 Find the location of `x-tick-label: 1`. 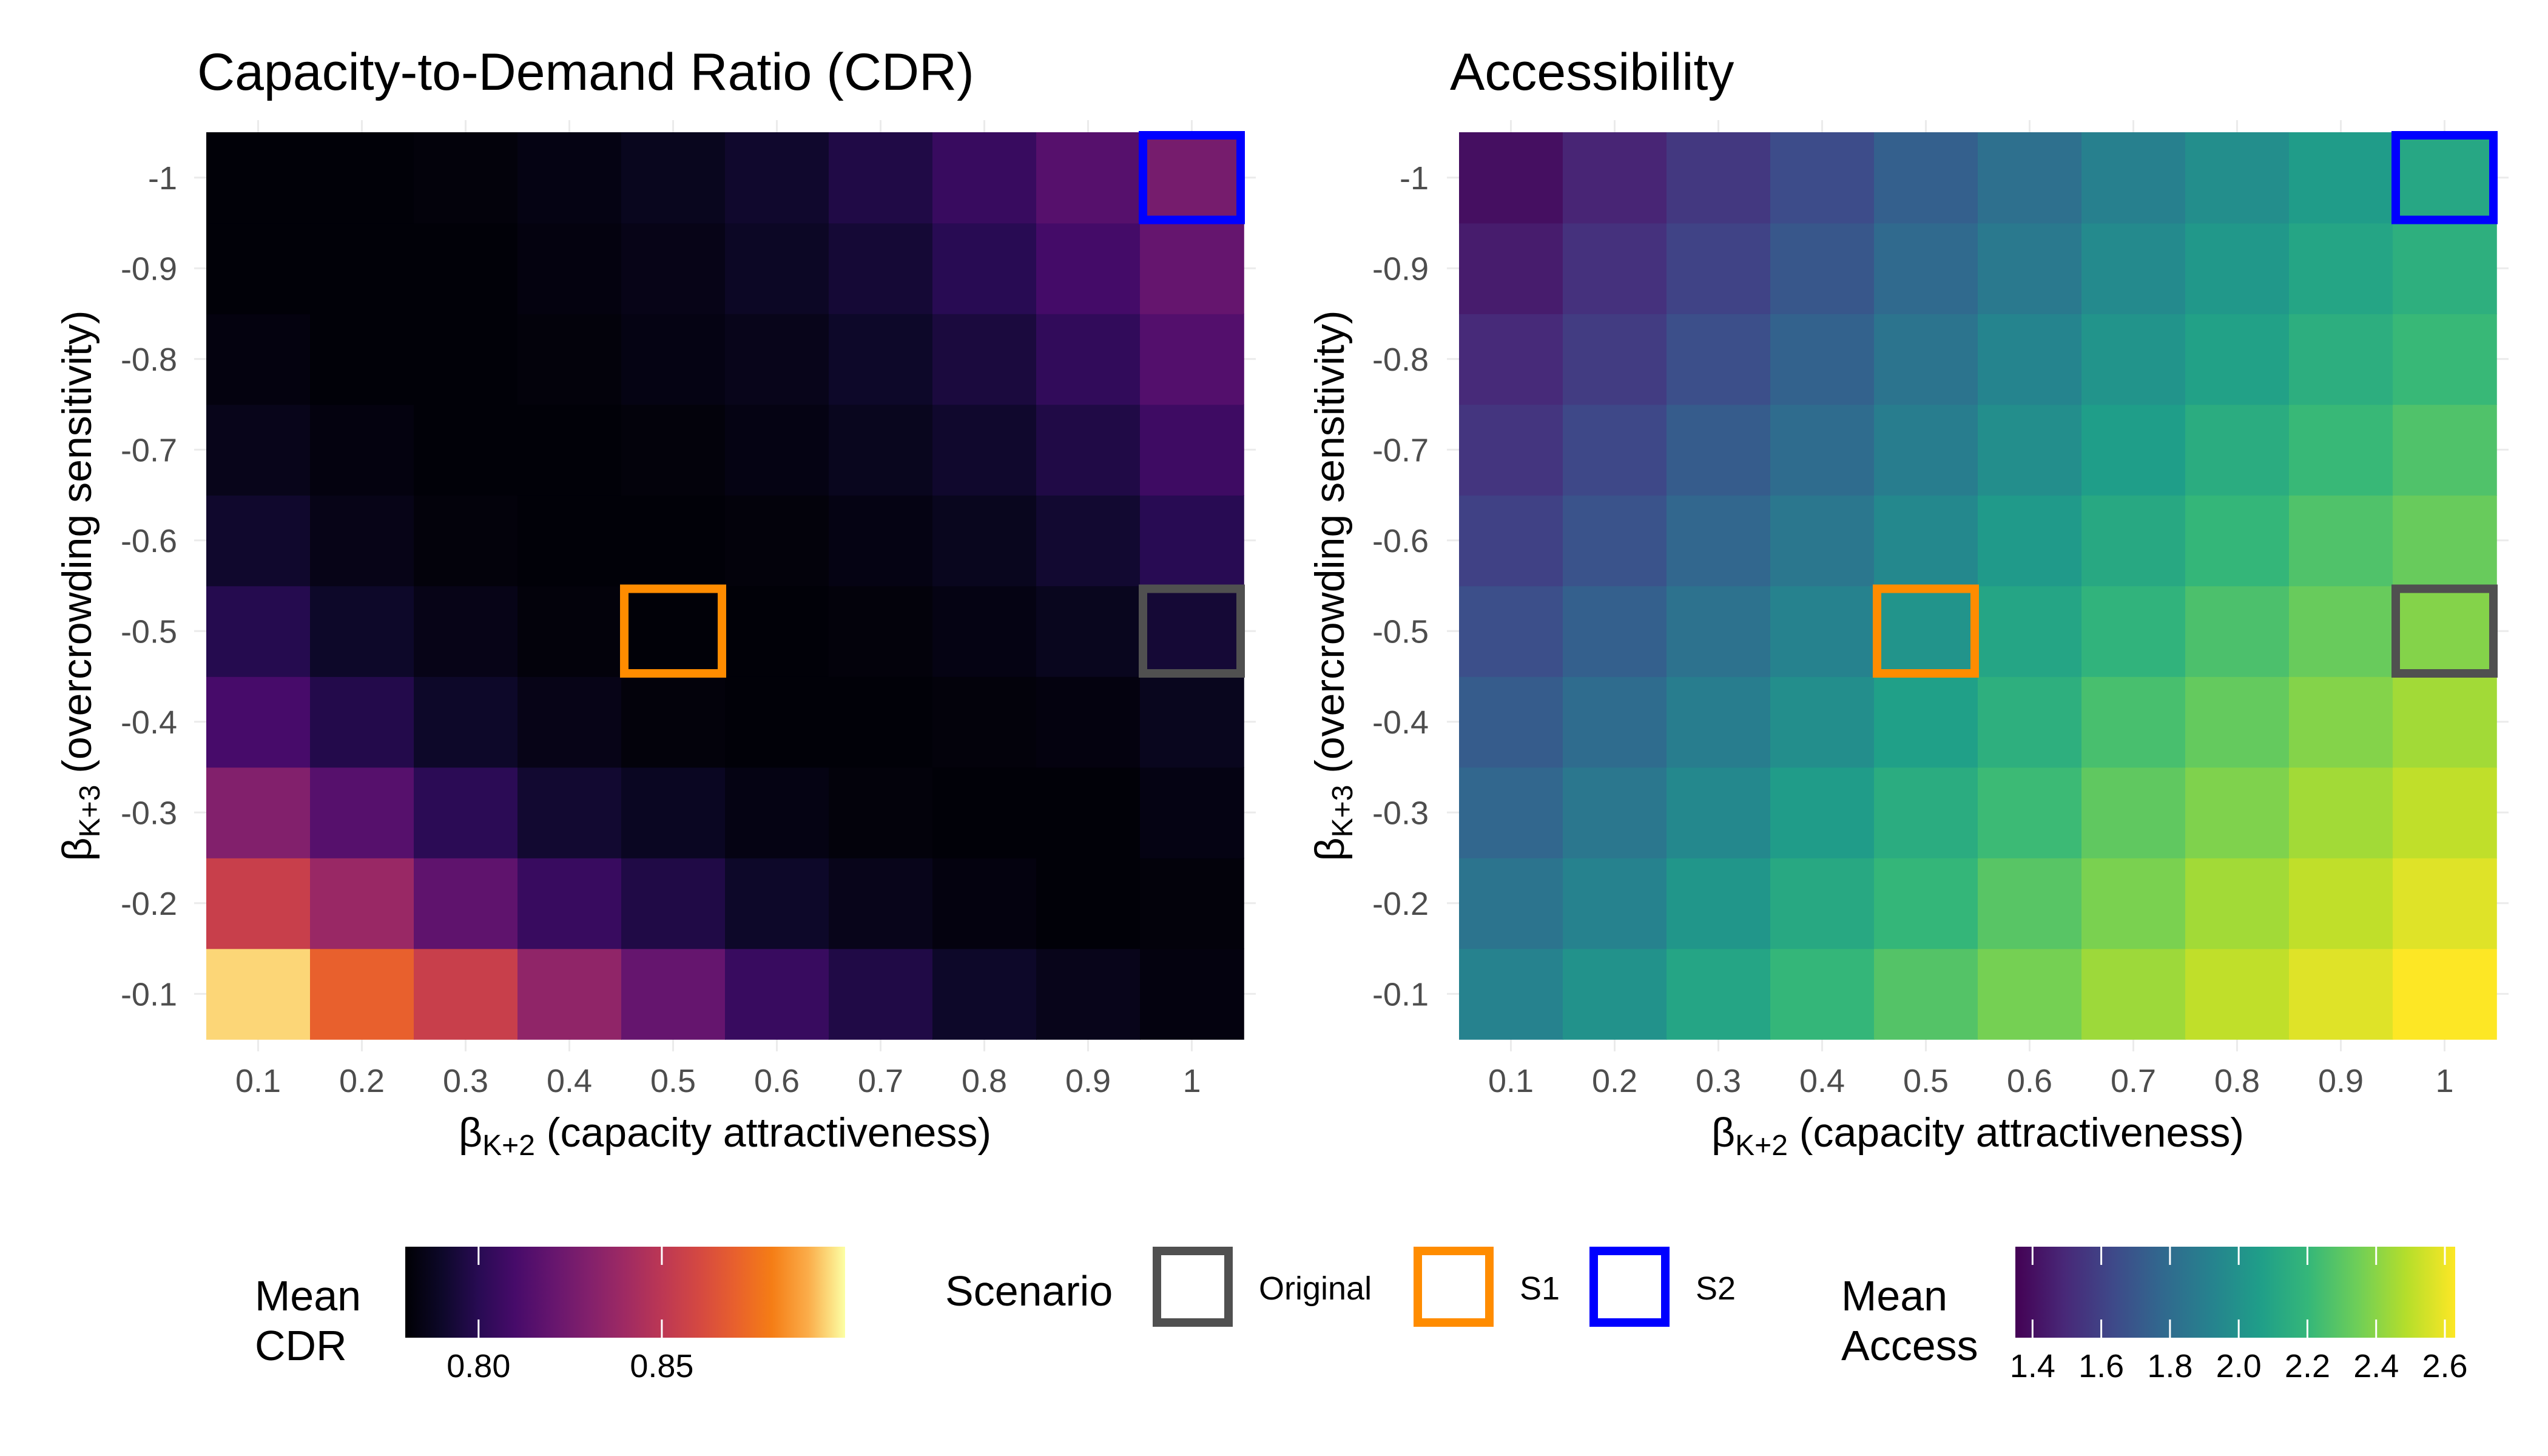

x-tick-label: 1 is located at coordinates (2444, 1081).